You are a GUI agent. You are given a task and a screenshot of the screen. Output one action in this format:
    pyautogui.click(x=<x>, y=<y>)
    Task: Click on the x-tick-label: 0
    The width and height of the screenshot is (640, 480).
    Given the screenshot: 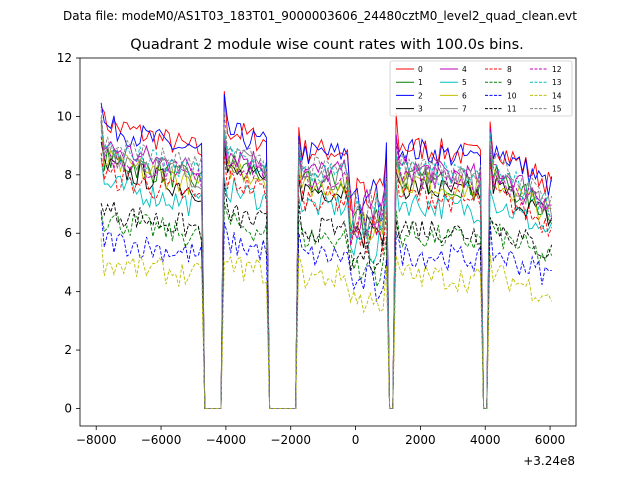 What is the action you would take?
    pyautogui.click(x=356, y=440)
    